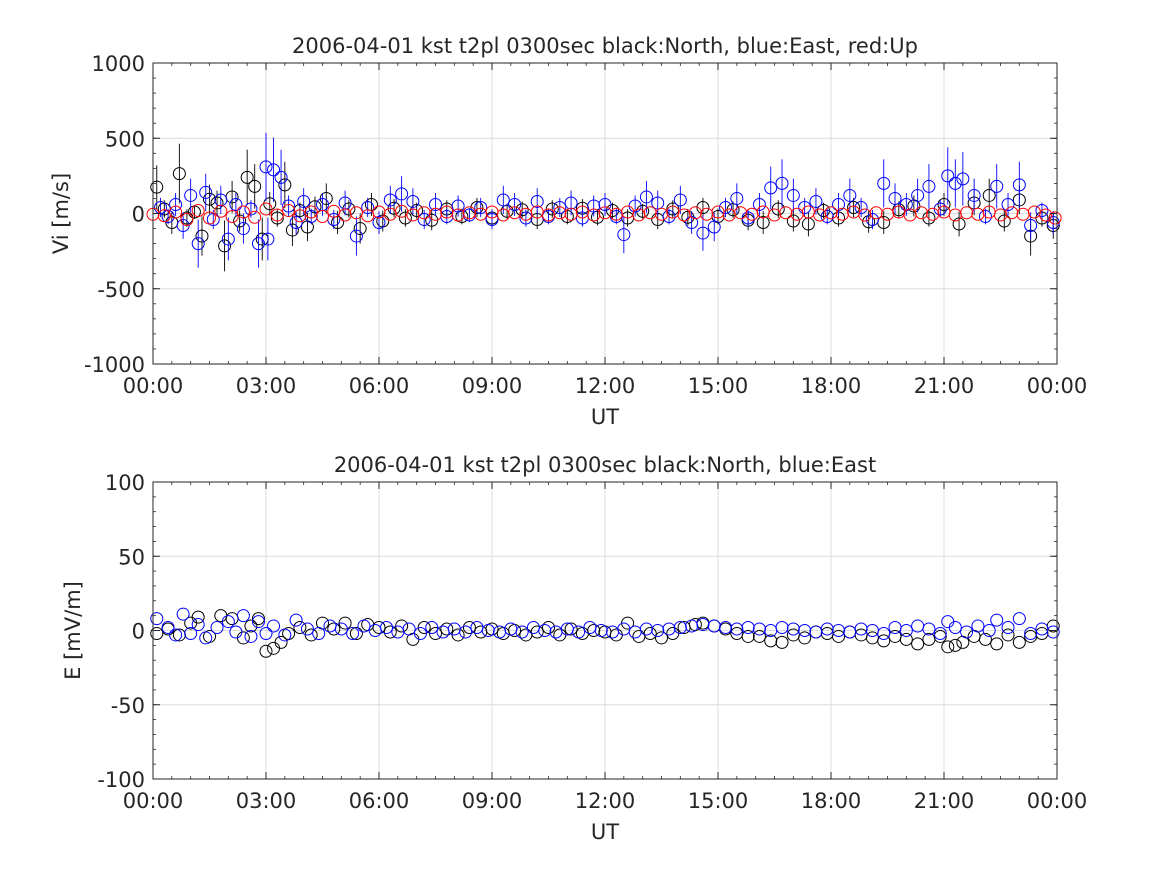 This screenshot has width=1167, height=875. I want to click on x-tick-label: 09:00, so click(492, 801).